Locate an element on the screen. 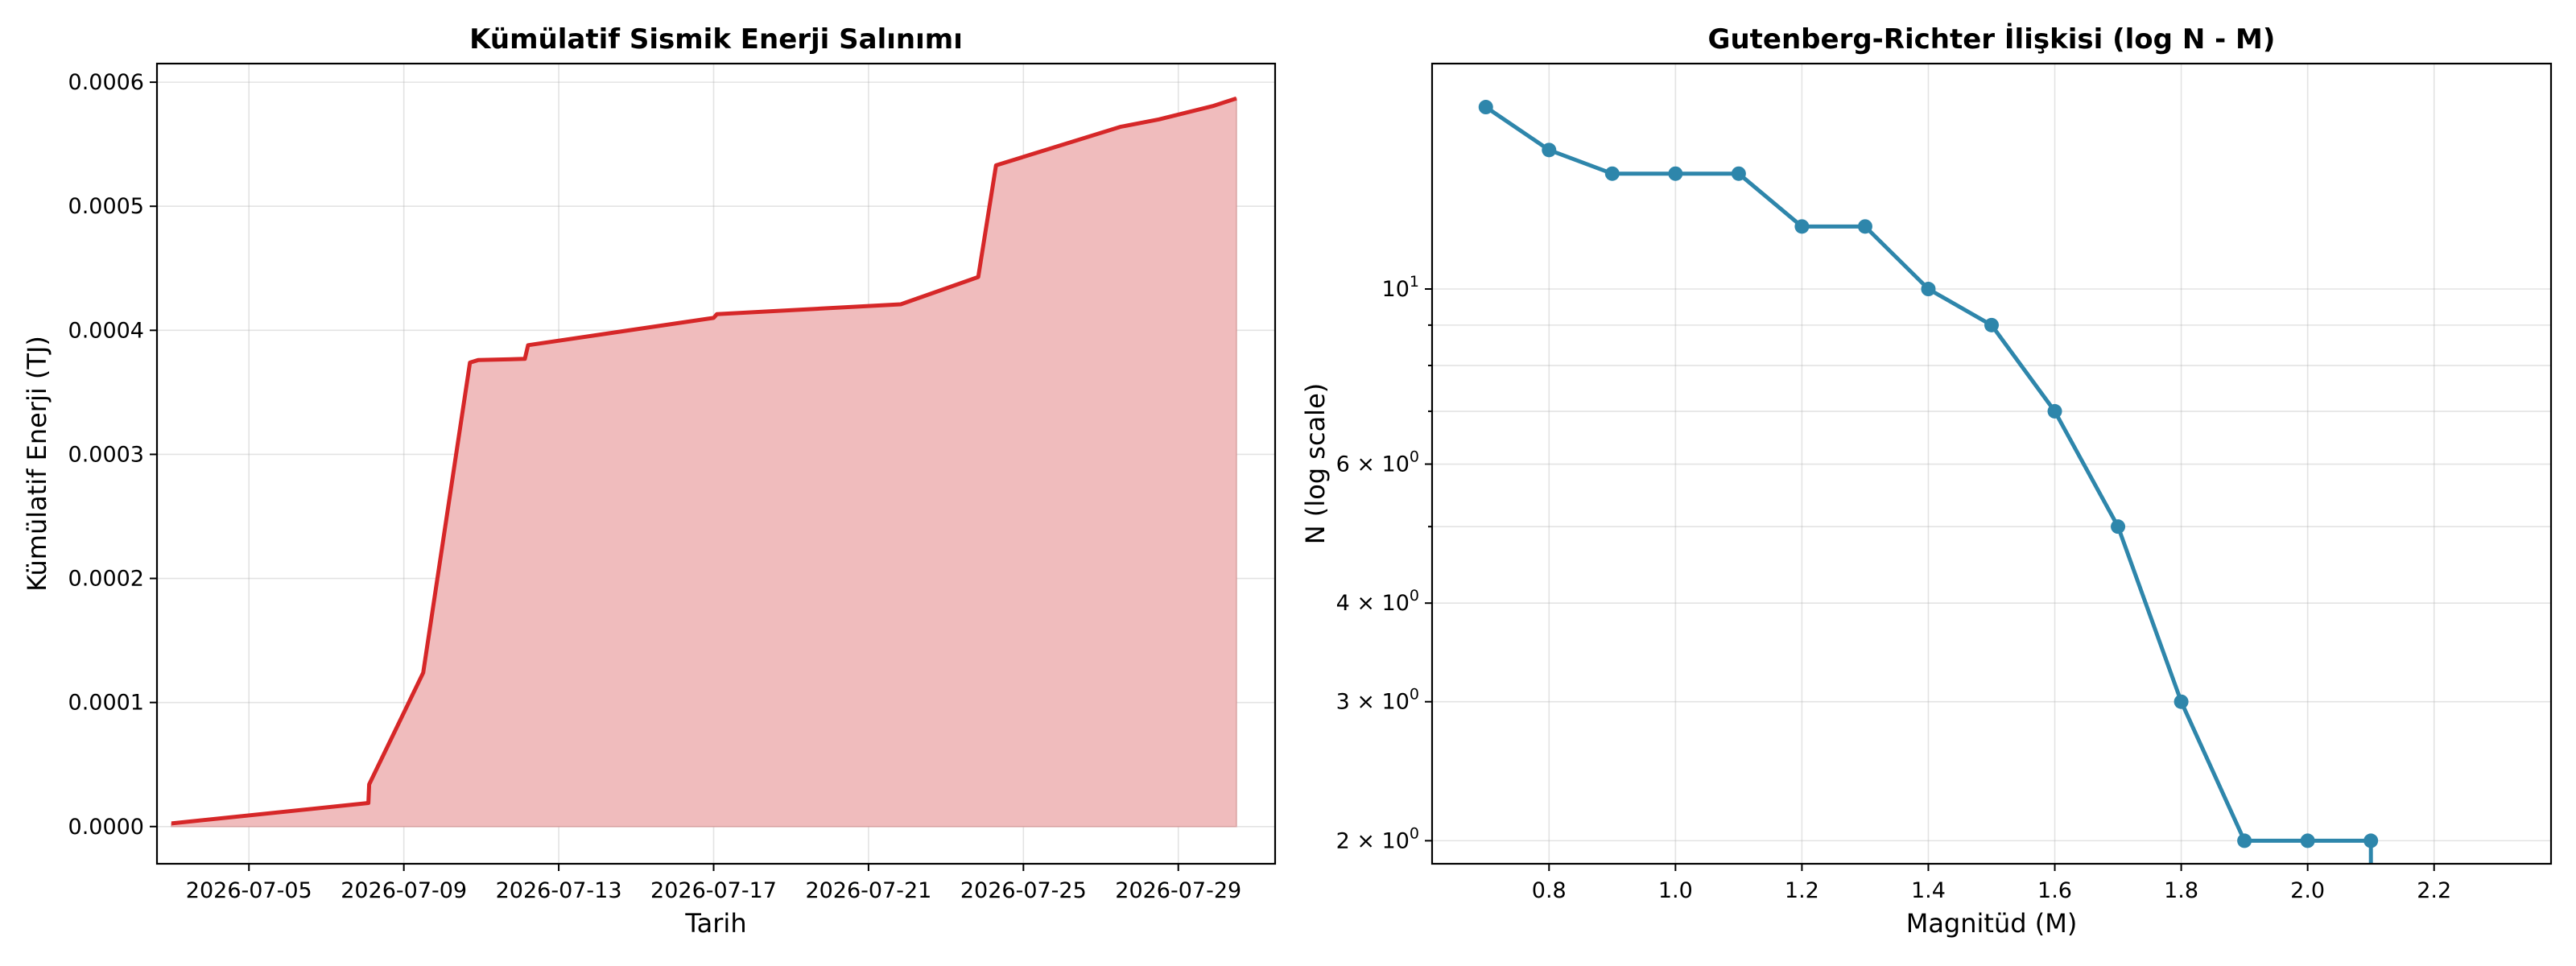 The width and height of the screenshot is (2576, 966). gutenberg-richter-xlabel: Magnitüd (M) is located at coordinates (1992, 924).